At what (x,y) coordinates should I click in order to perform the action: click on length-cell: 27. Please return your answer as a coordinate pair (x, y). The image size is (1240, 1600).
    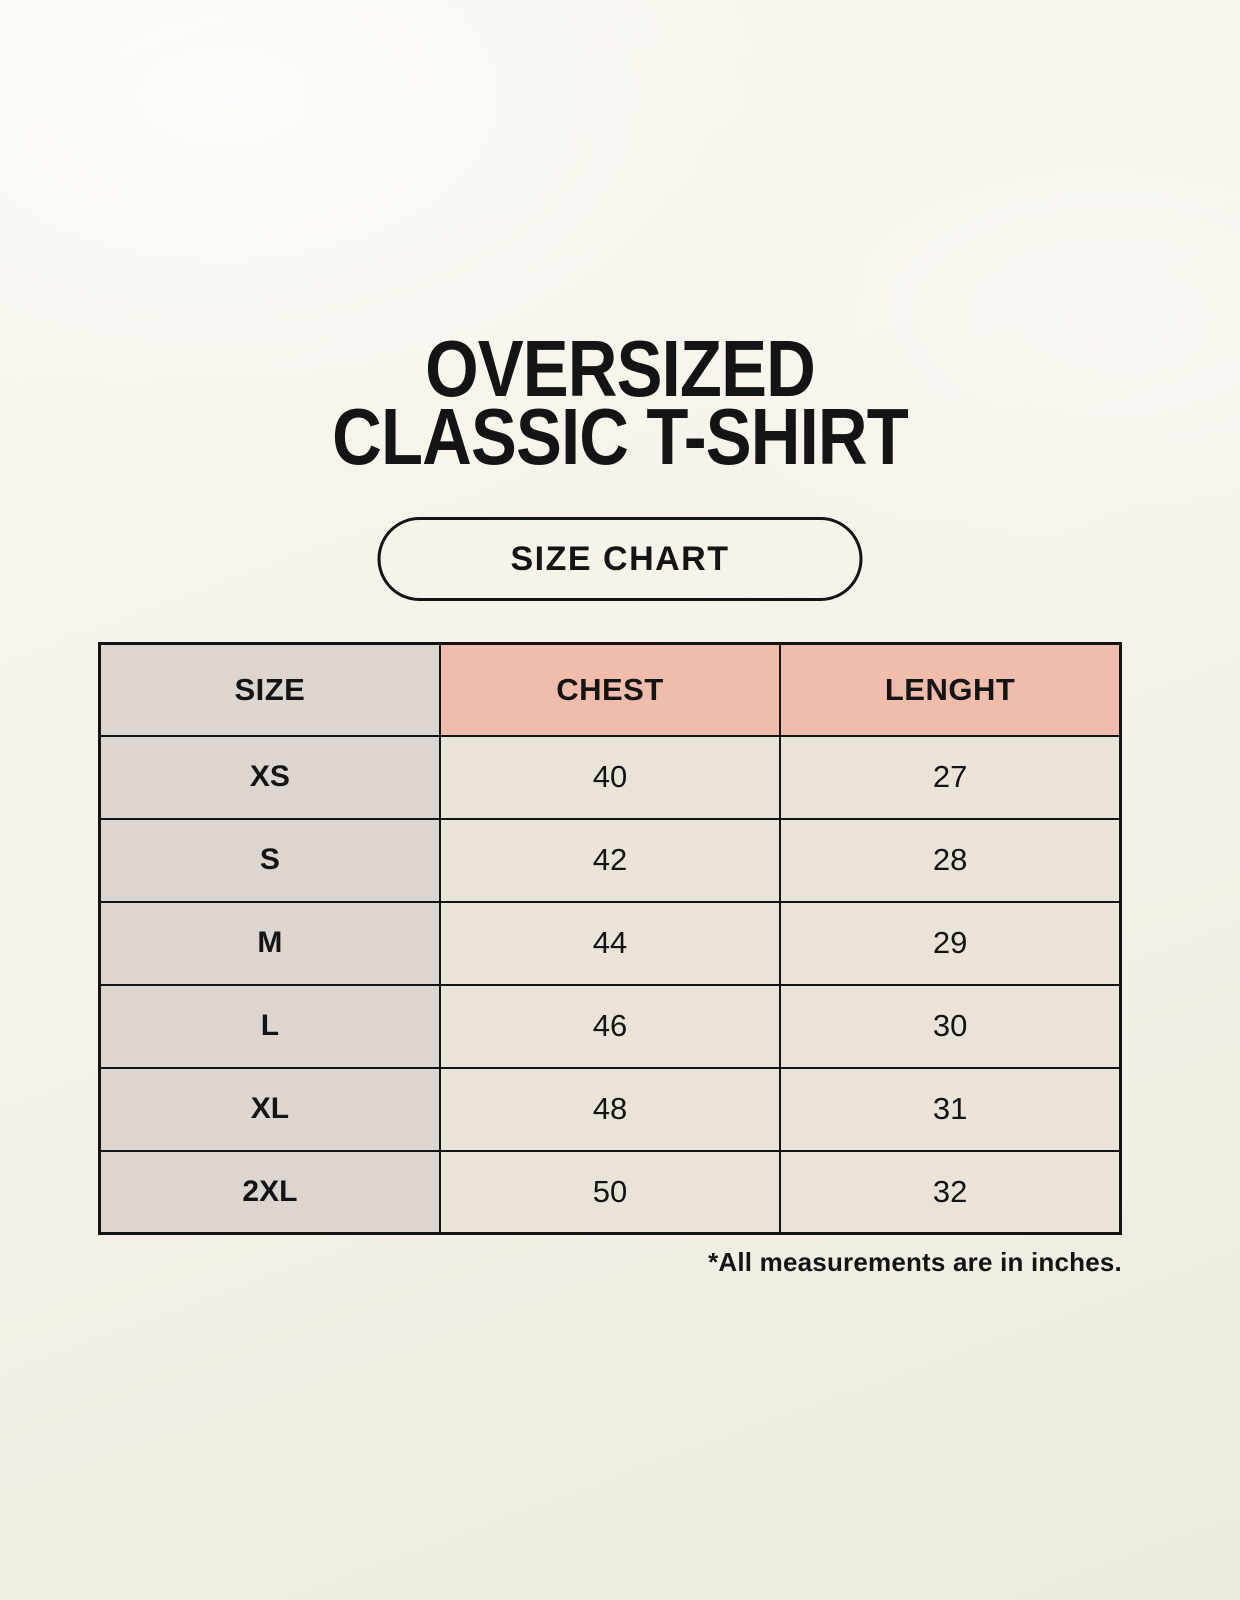
    Looking at the image, I should click on (950, 777).